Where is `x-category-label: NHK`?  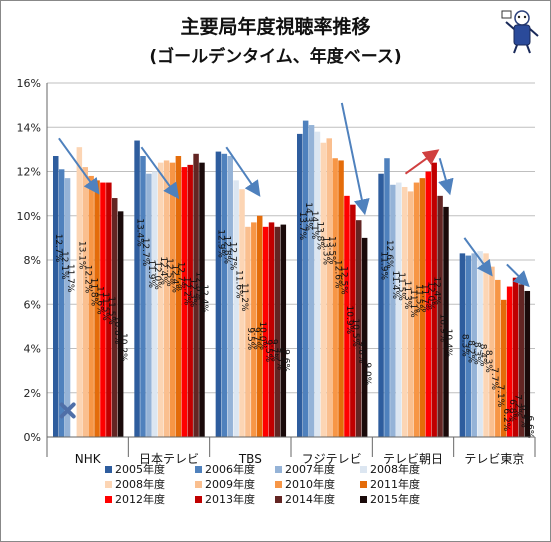
x-category-label: NHK is located at coordinates (88, 459).